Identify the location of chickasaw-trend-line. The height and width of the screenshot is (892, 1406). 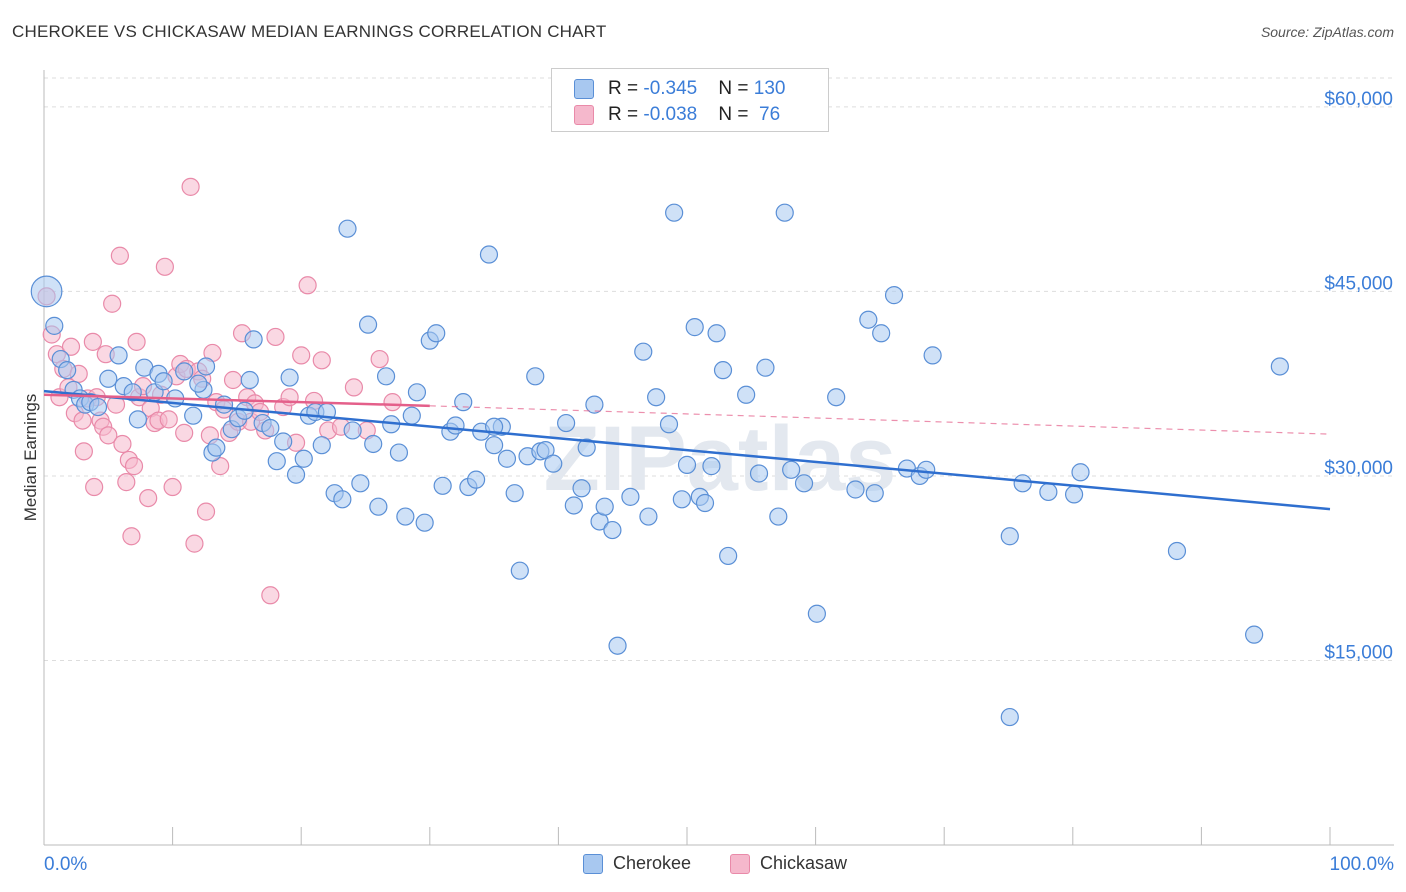
(236, 400).